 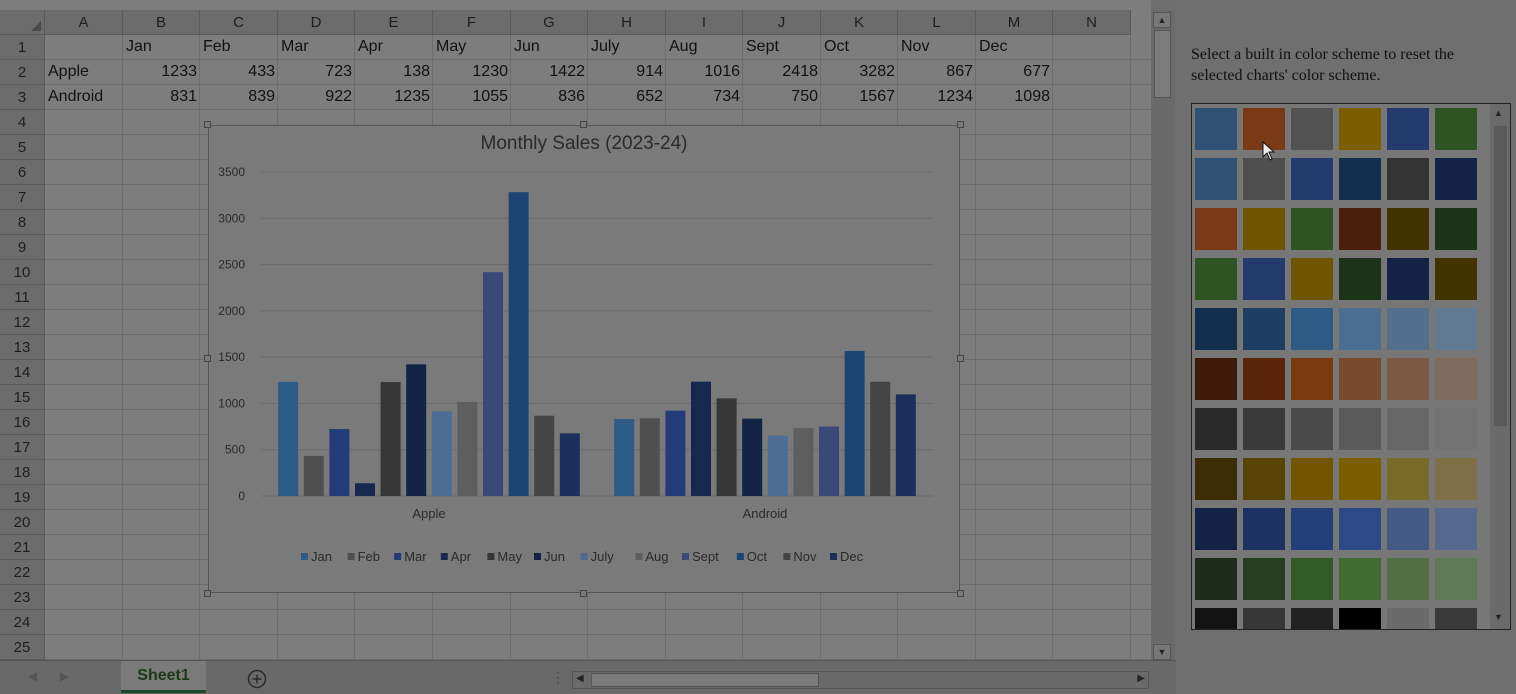 What do you see at coordinates (859, 22) in the screenshot?
I see `column-header-k: K` at bounding box center [859, 22].